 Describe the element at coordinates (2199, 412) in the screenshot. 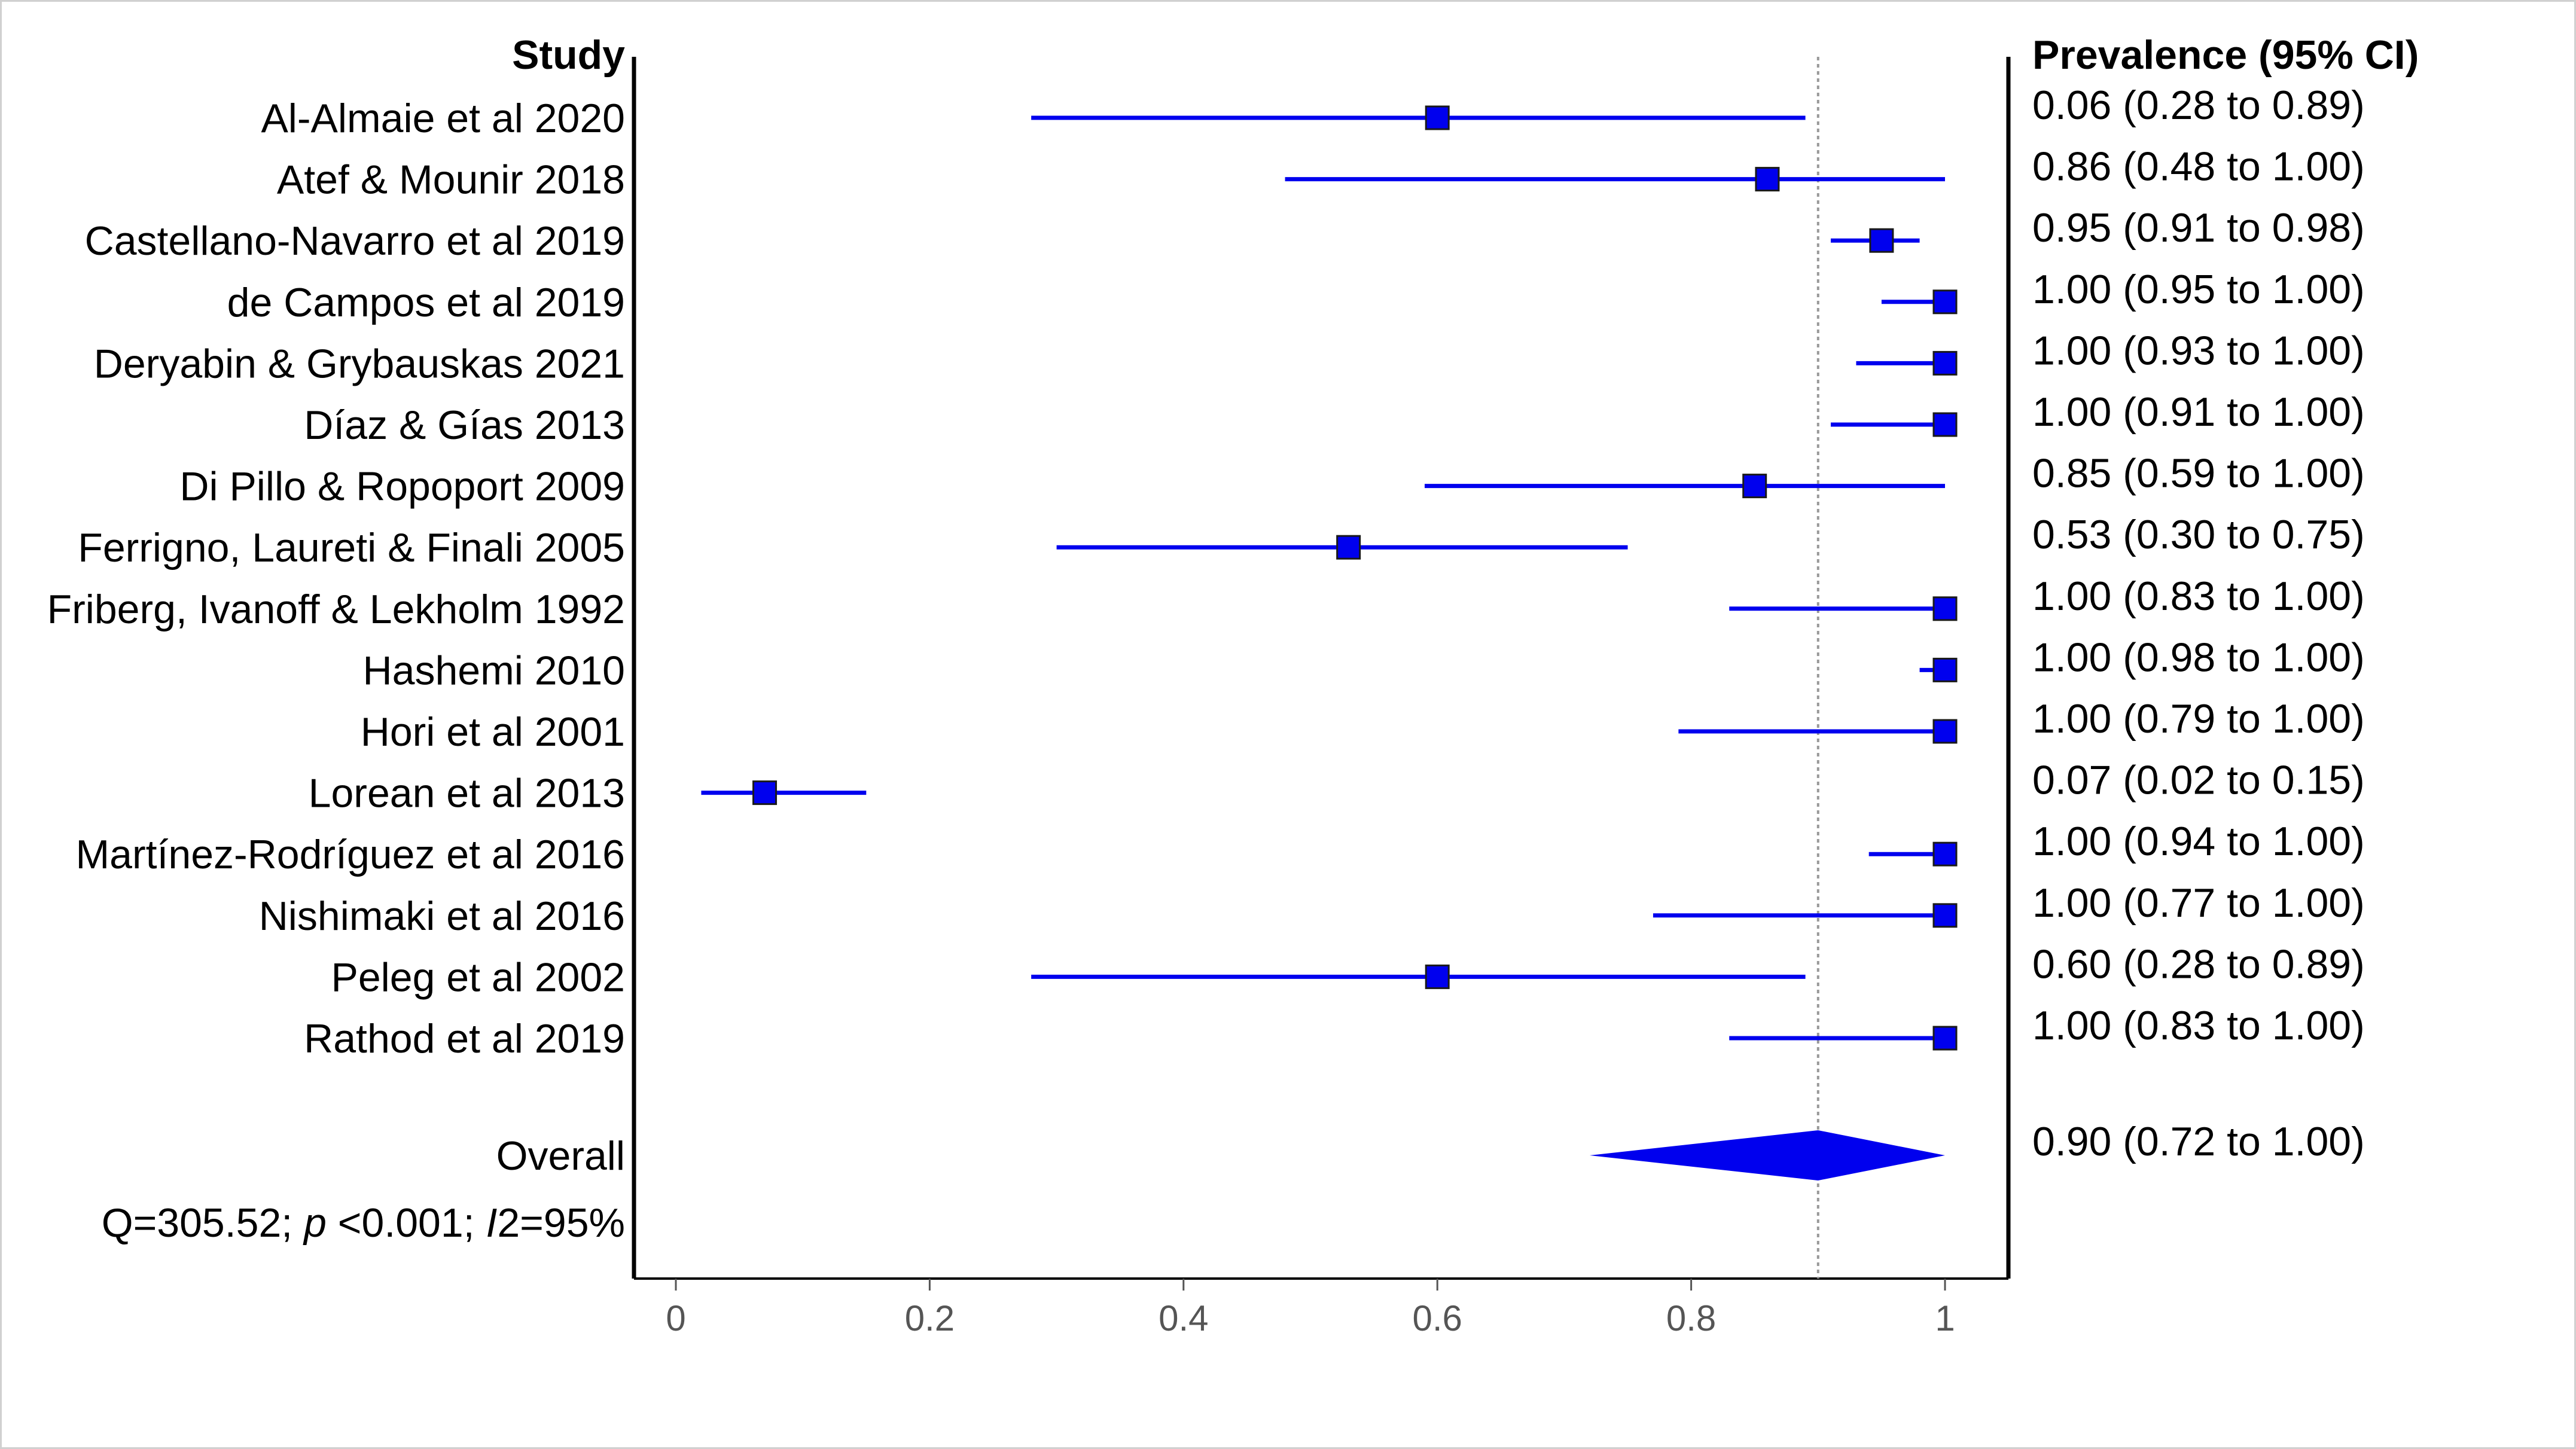

I see `estimate-label: 1.00 (0.91 to 1.00)` at that location.